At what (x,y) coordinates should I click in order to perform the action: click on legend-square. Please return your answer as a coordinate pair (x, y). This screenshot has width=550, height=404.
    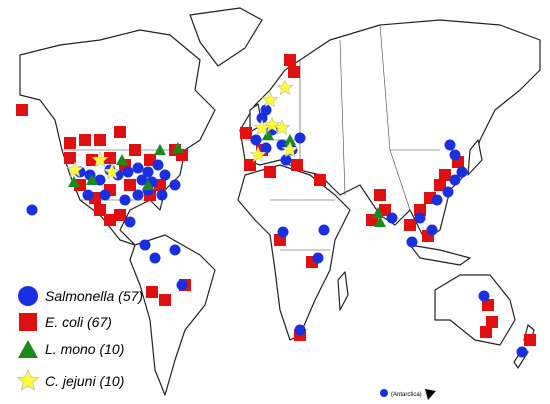
    Looking at the image, I should click on (28, 322).